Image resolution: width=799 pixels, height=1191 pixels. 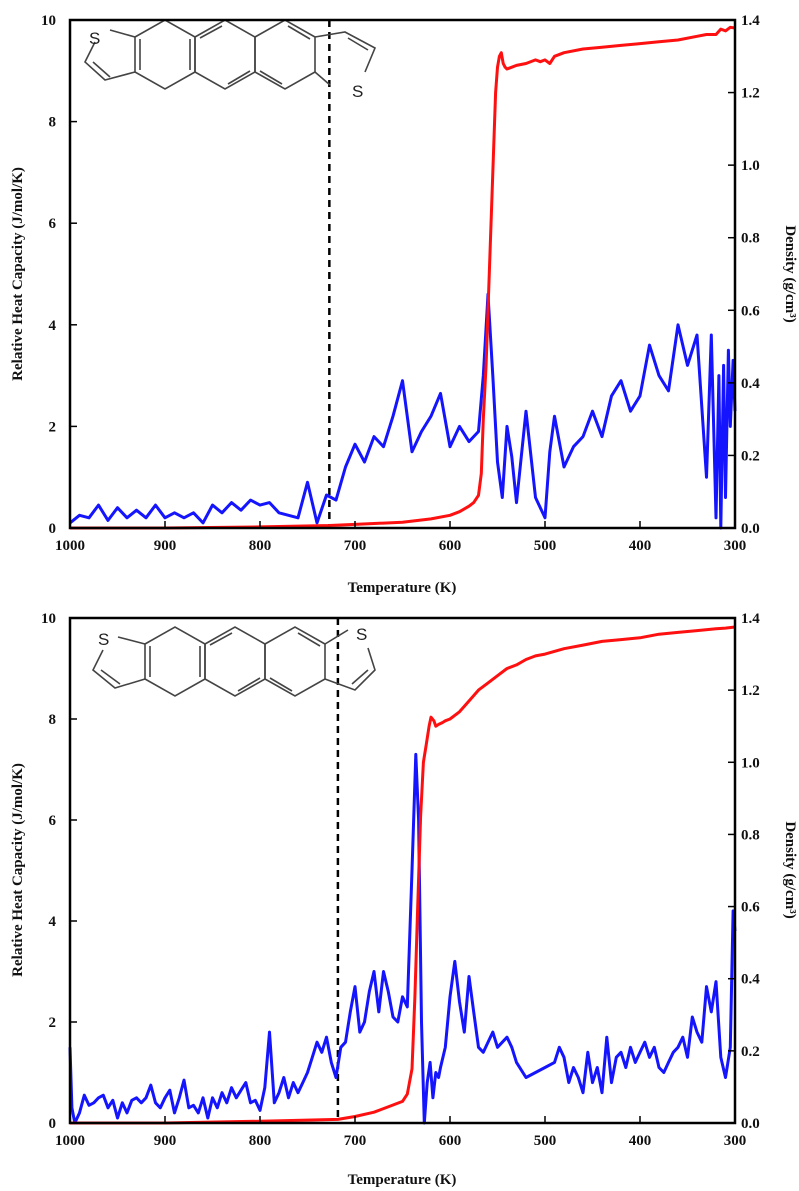 I want to click on y-ticks-bottom: 0 2 4 6 8 10, so click(x=59, y=871).